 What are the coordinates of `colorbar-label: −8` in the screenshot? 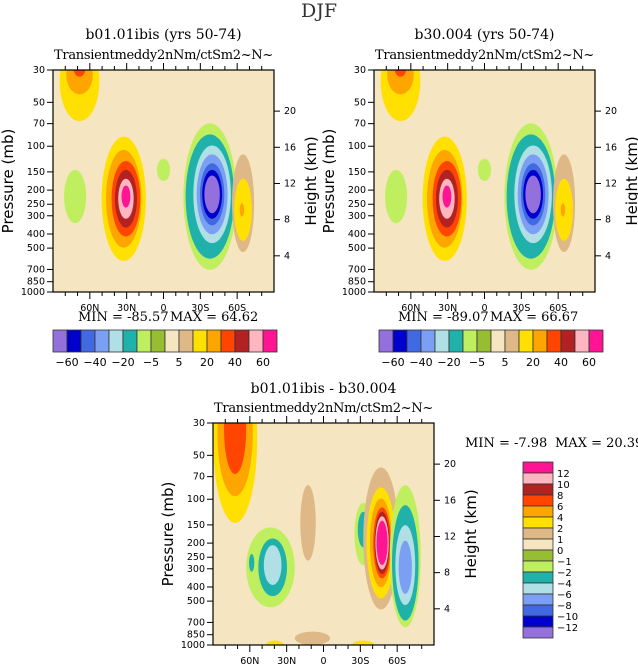 It's located at (564, 606).